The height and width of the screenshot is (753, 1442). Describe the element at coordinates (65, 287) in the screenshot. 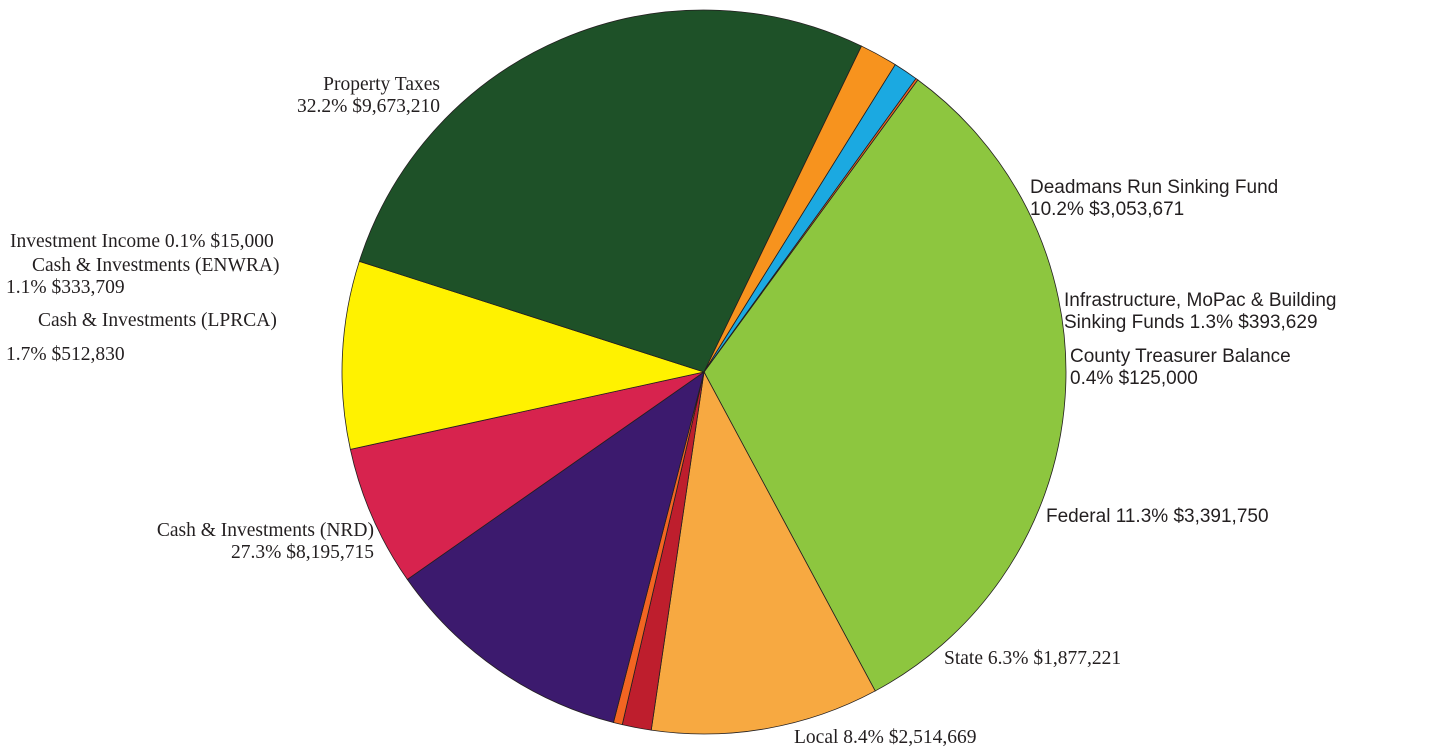

I see `label-enwra-value: 1.1% $333,709` at that location.